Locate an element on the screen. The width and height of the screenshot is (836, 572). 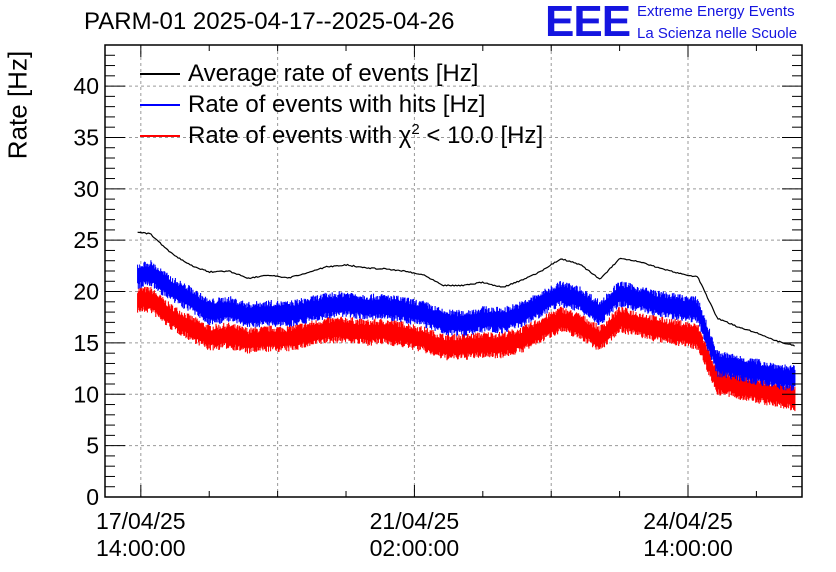
legend-label-hits: Rate of events with hits [Hz] is located at coordinates (337, 104).